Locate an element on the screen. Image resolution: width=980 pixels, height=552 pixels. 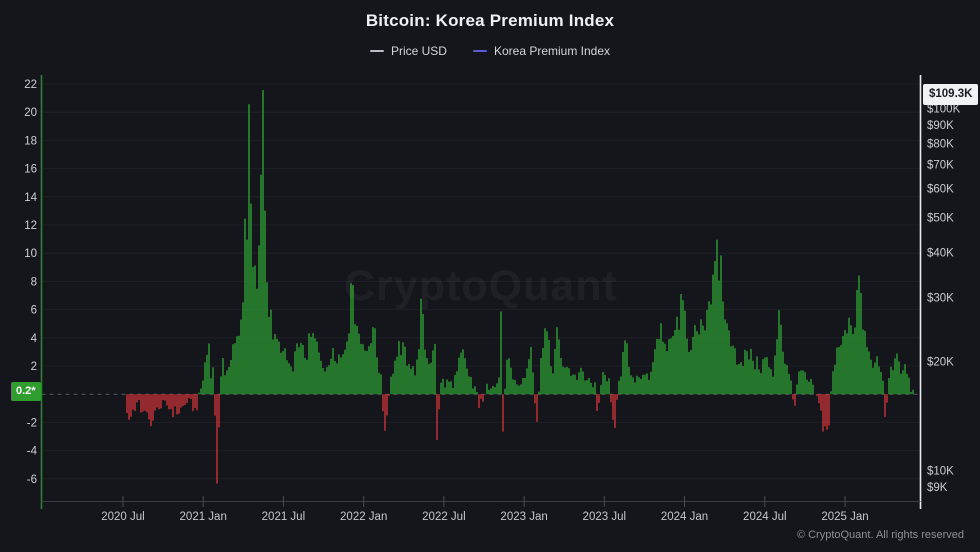
premium-current-value-badge: 0.2* is located at coordinates (26, 391).